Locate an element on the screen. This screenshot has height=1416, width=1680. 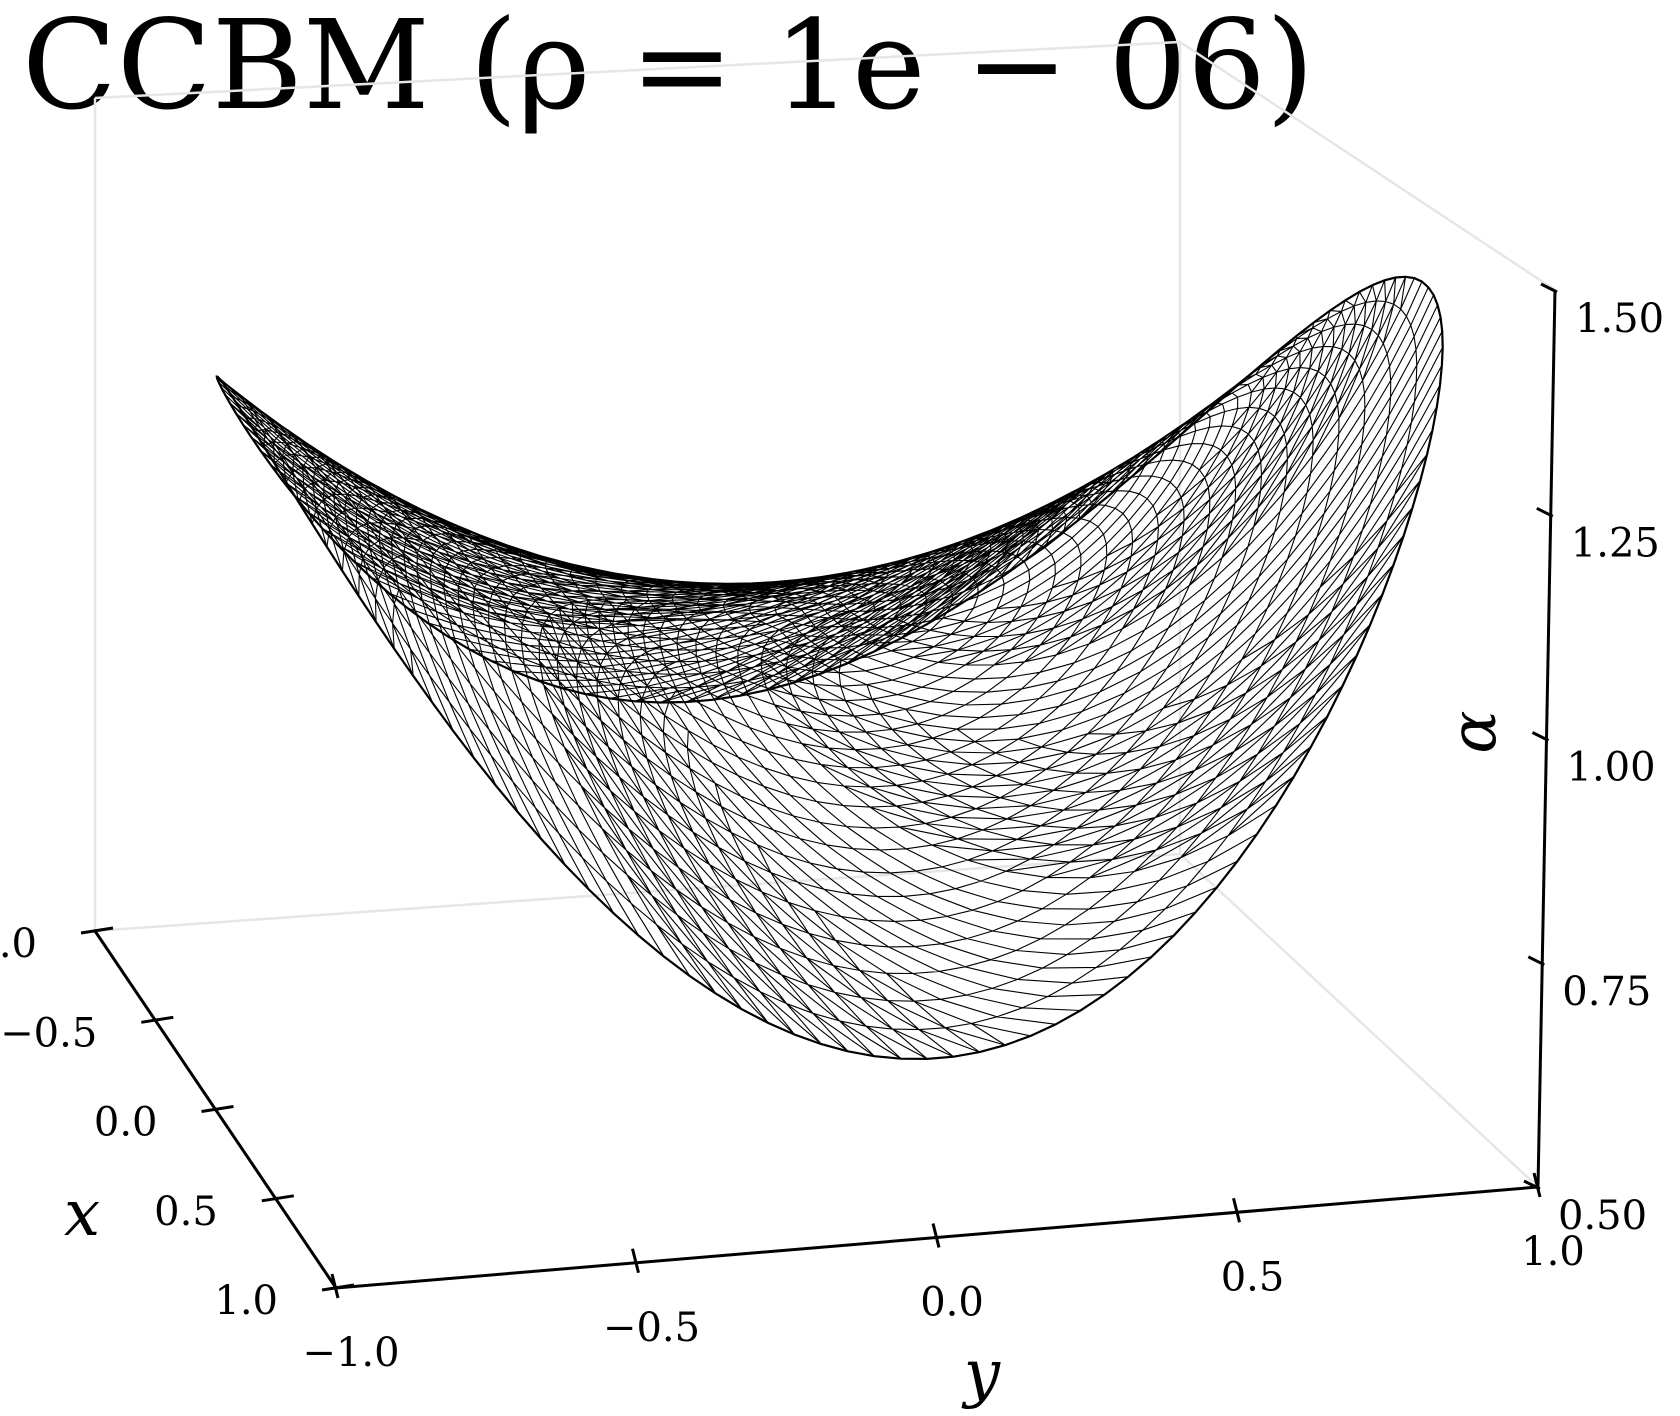
z-3-tick is located at coordinates (1545, 512).